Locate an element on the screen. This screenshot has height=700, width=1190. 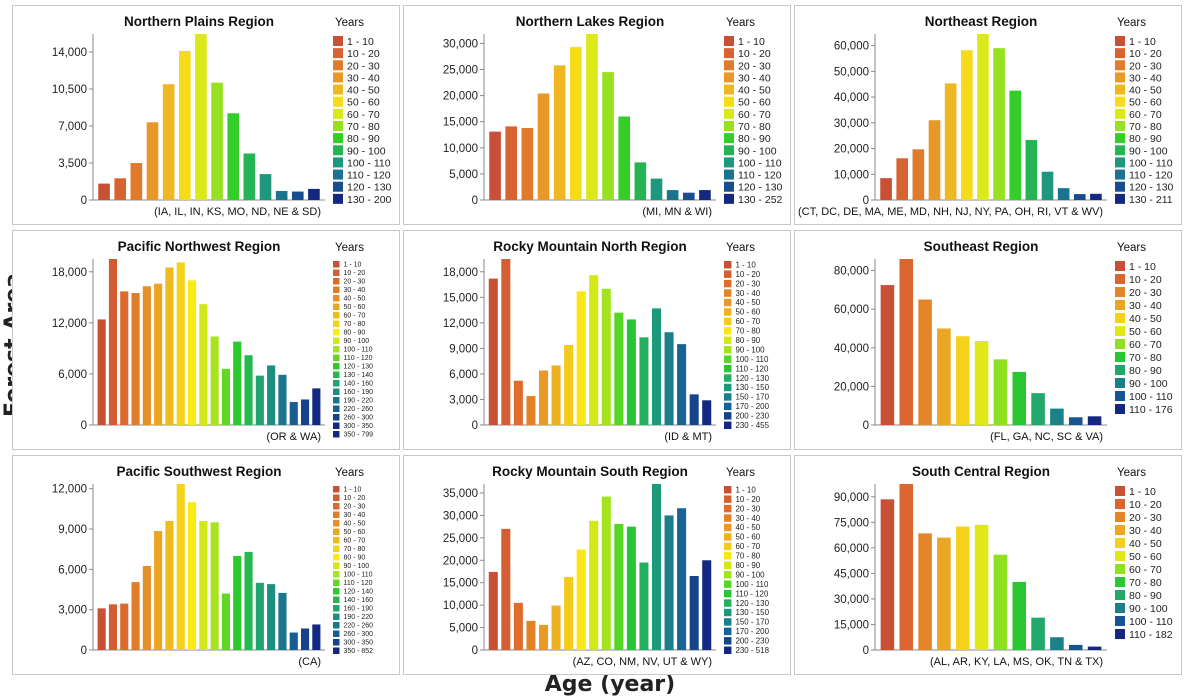
legend-label: 120 - 130 is located at coordinates (752, 603).